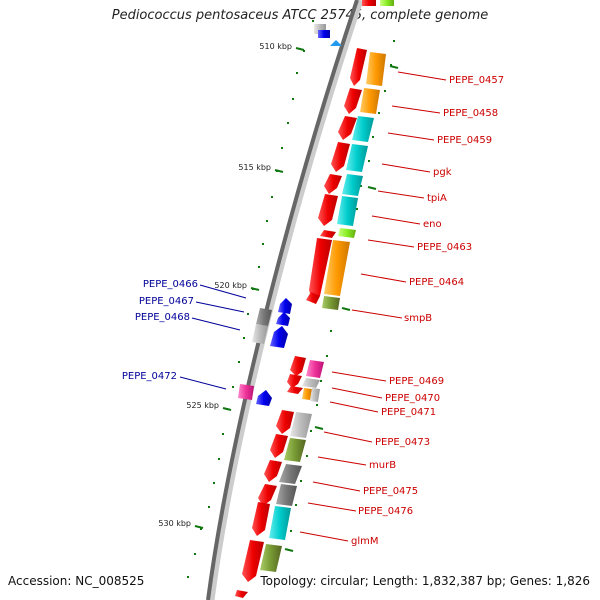  I want to click on gene-label: PEPE_0476, so click(385, 511).